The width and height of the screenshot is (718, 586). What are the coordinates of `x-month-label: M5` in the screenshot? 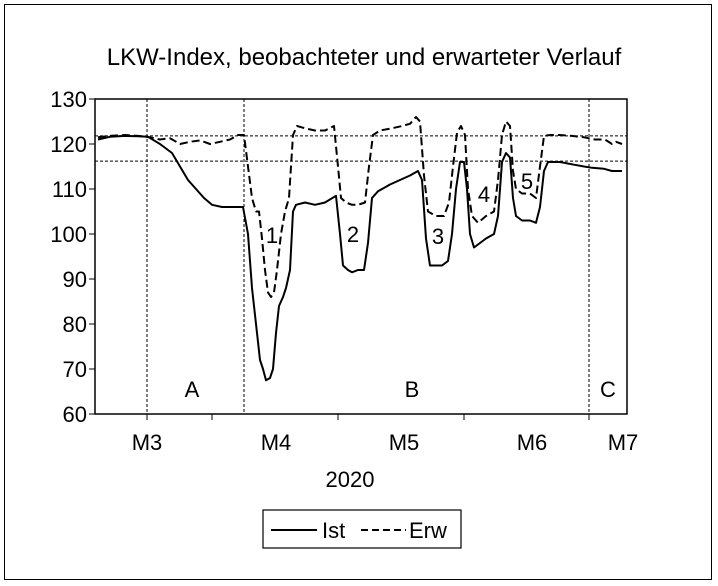 It's located at (404, 442).